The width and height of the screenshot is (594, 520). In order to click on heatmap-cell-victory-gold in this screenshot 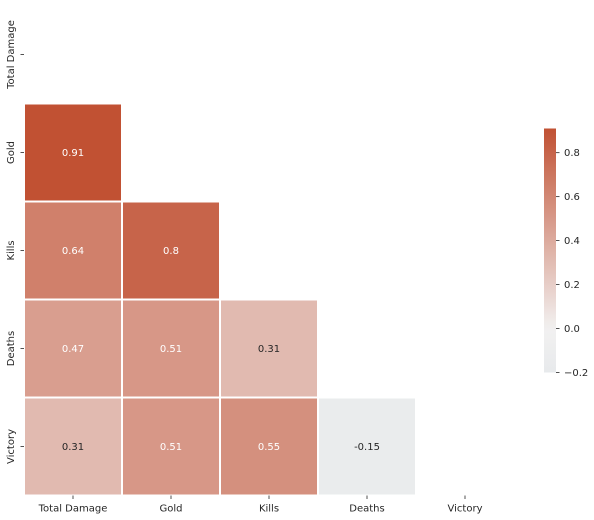, I will do `click(171, 446)`.